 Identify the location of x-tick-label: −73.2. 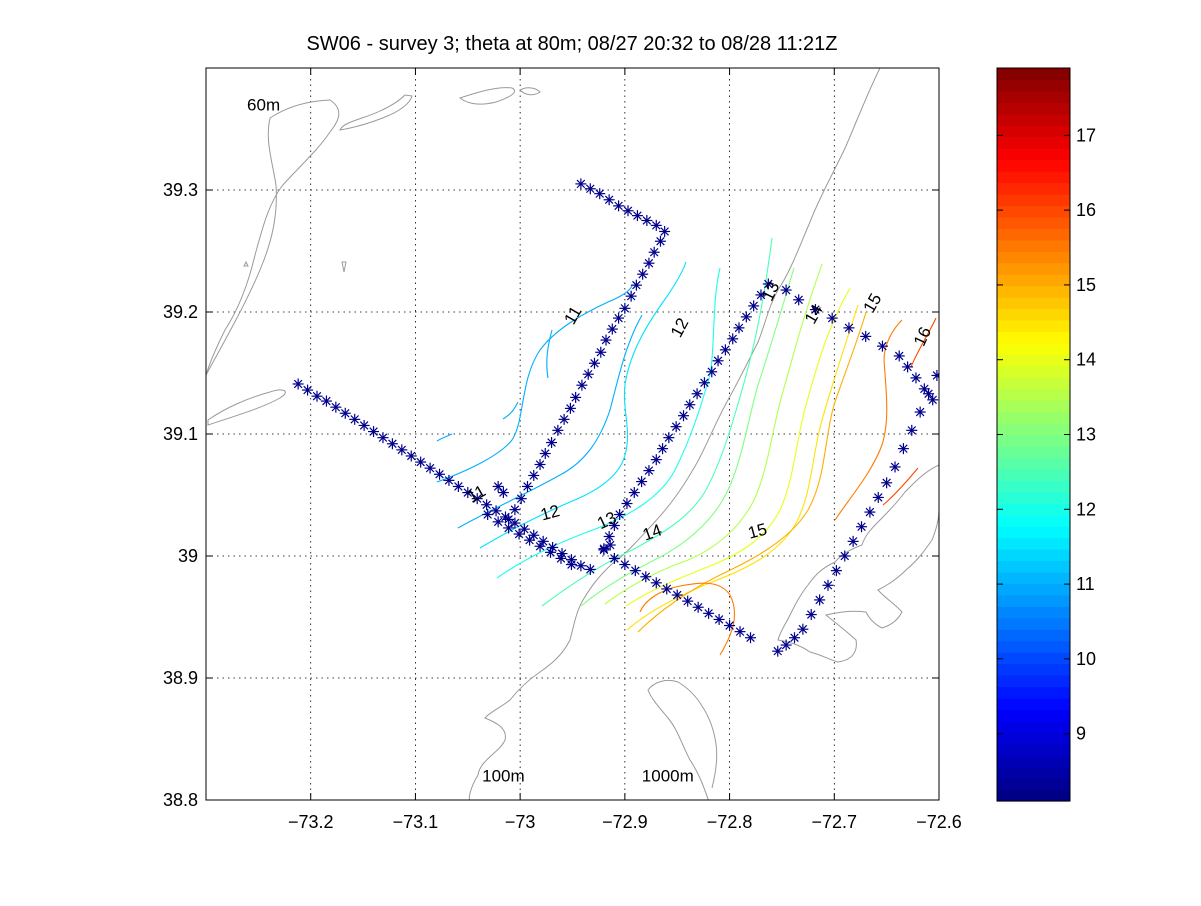
(311, 822).